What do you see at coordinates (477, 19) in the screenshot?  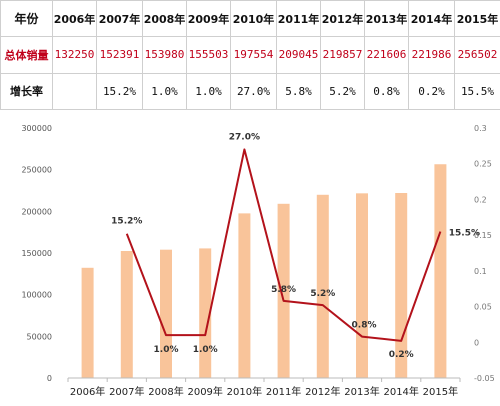 I see `table-cell: 2015年` at bounding box center [477, 19].